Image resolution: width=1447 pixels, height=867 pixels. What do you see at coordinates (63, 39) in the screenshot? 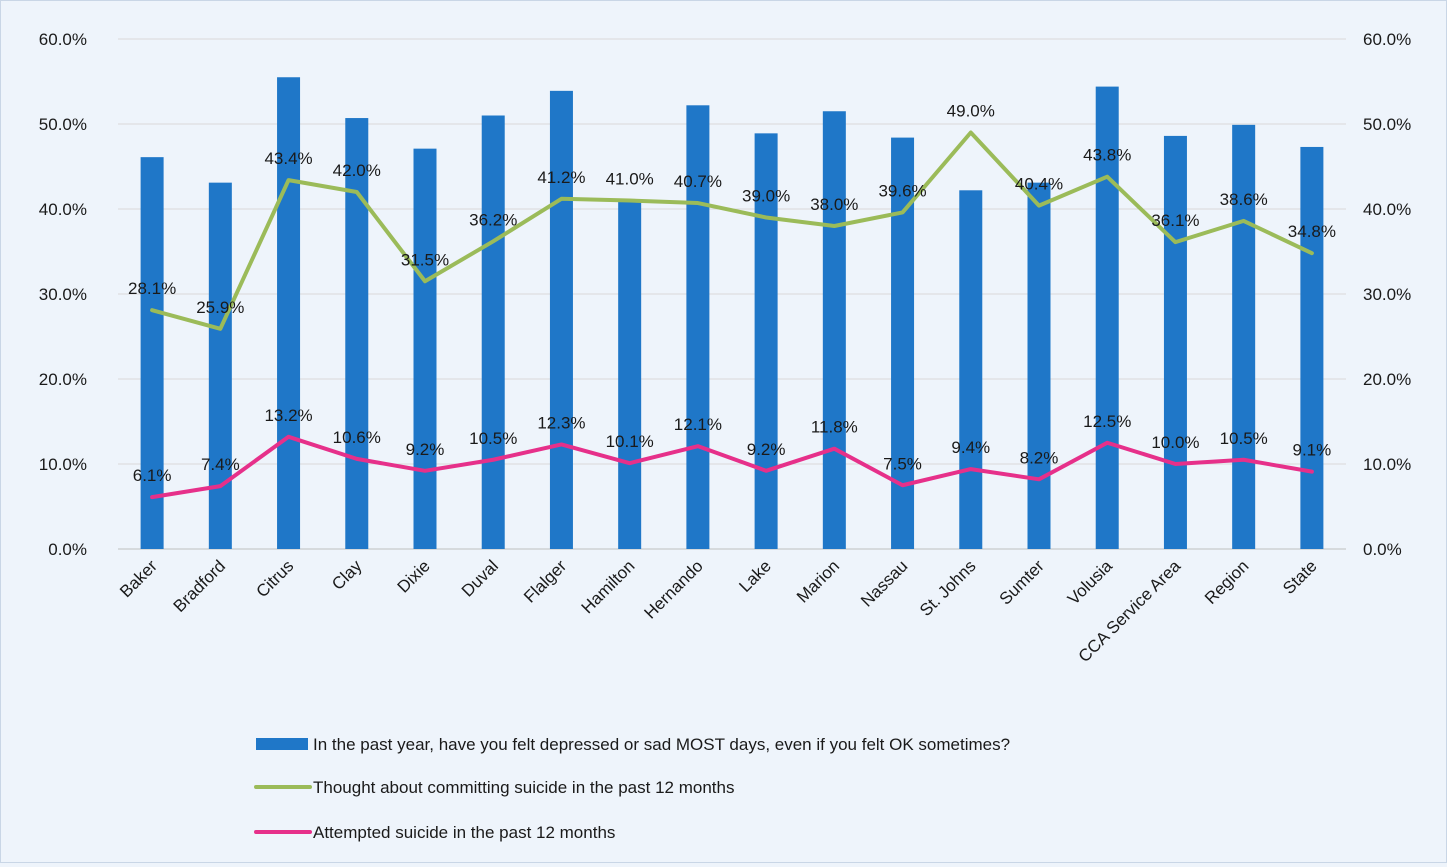
I see `y-tick-label: 60.0%` at bounding box center [63, 39].